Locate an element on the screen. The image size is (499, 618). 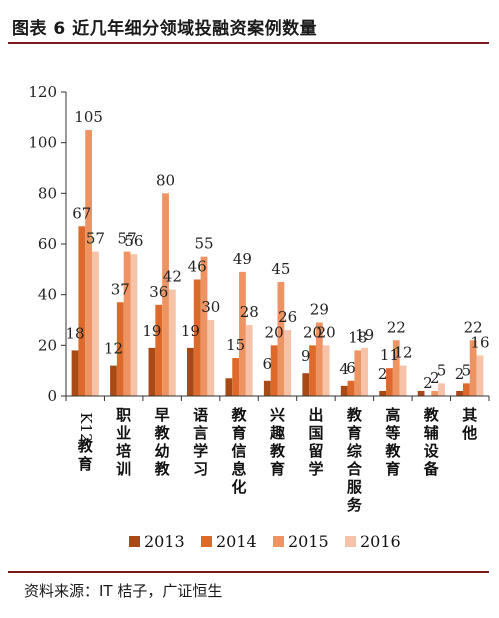
data-label: 67 is located at coordinates (81, 213).